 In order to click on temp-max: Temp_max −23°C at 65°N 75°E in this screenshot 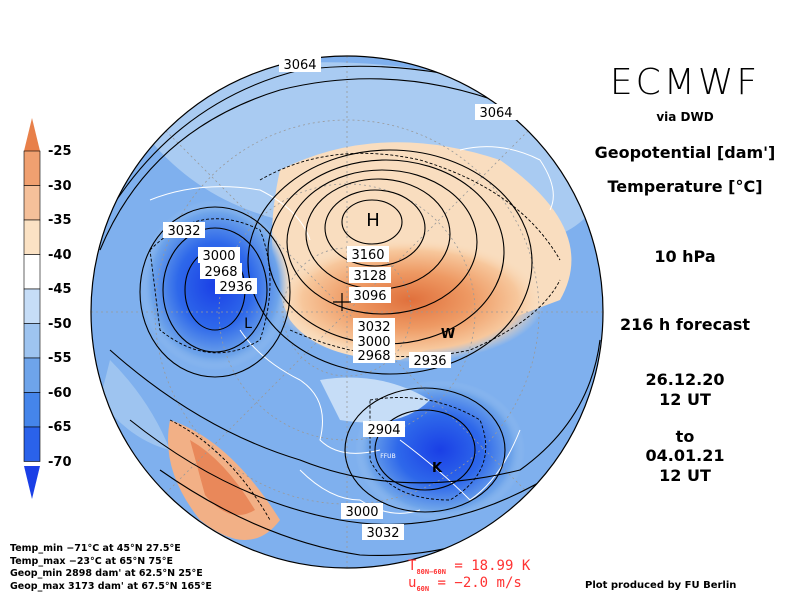, I will do `click(92, 561)`.